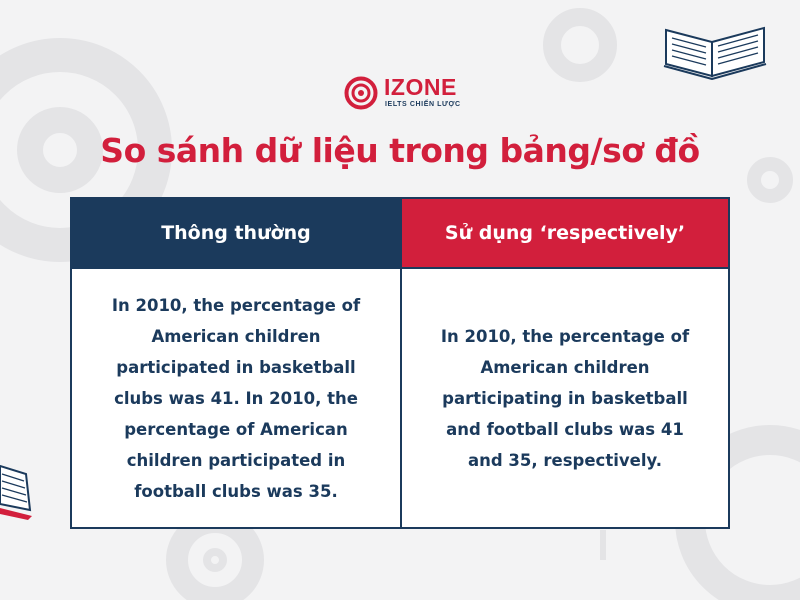 Image resolution: width=800 pixels, height=600 pixels. Describe the element at coordinates (565, 233) in the screenshot. I see `header-respectively: Sử dụng ‘respectively’` at that location.